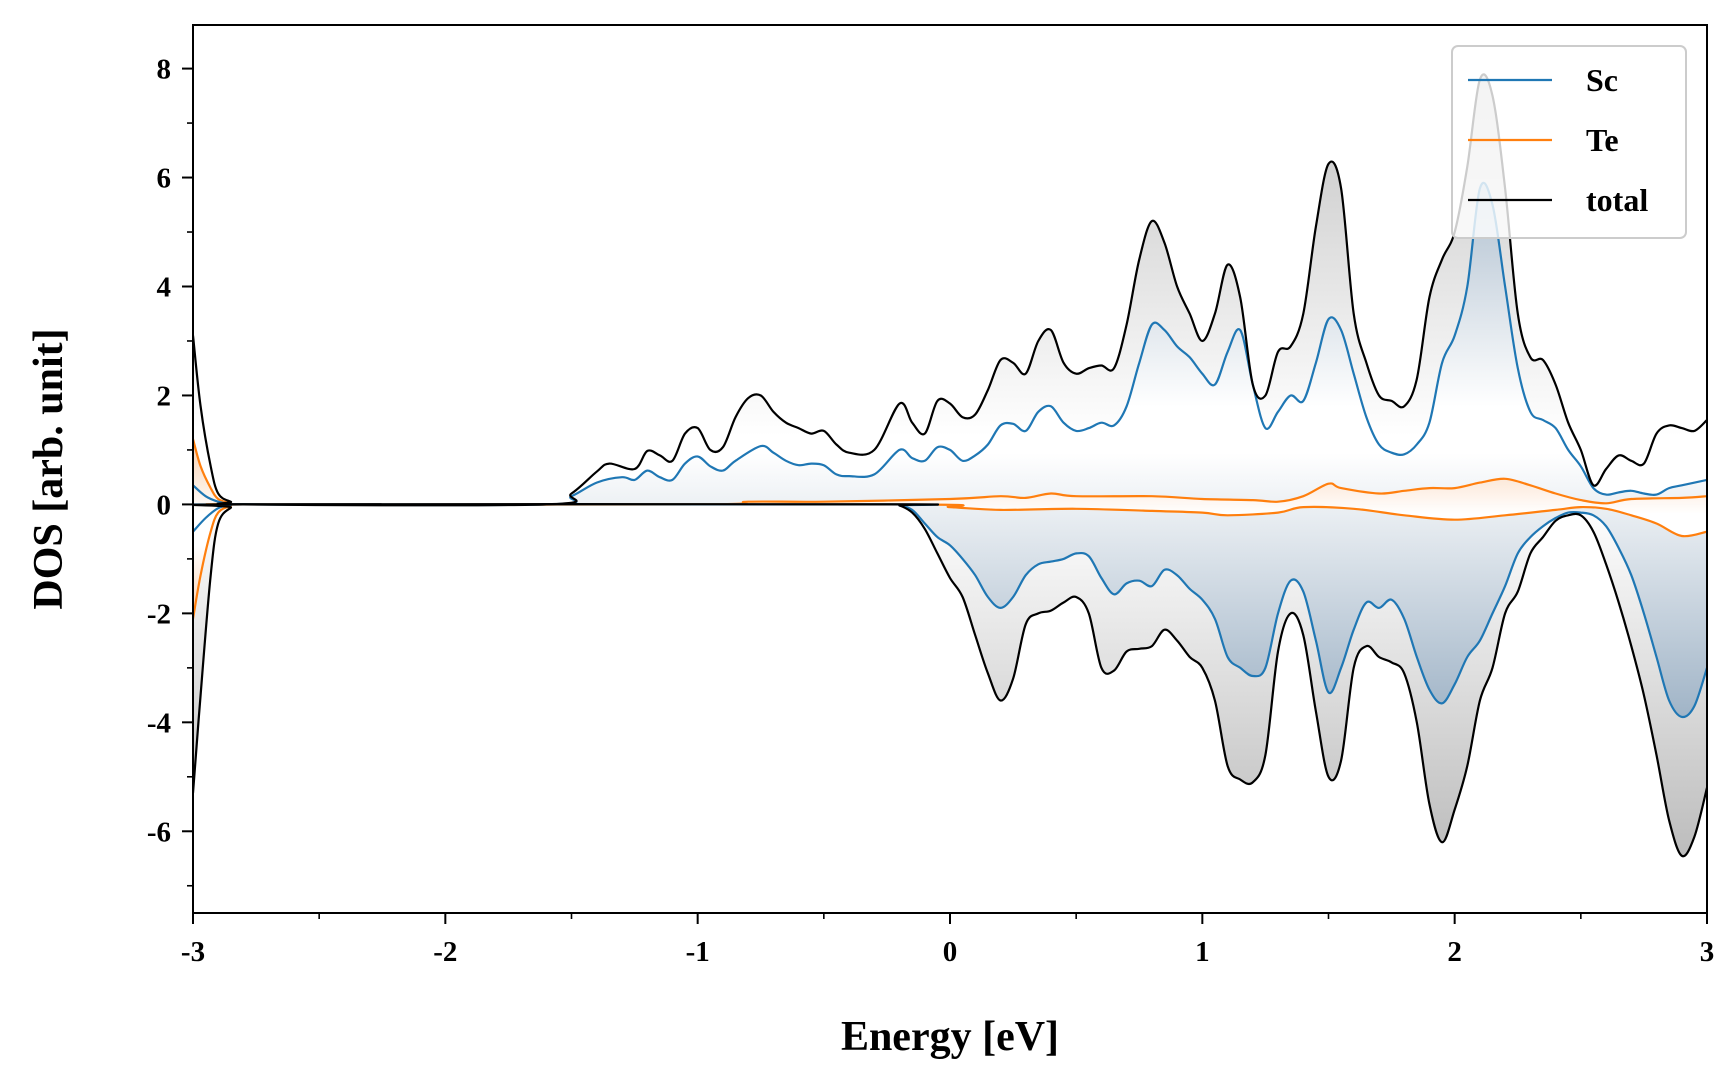 The height and width of the screenshot is (1080, 1728). Describe the element at coordinates (164, 179) in the screenshot. I see `y-tick-label: 6` at that location.